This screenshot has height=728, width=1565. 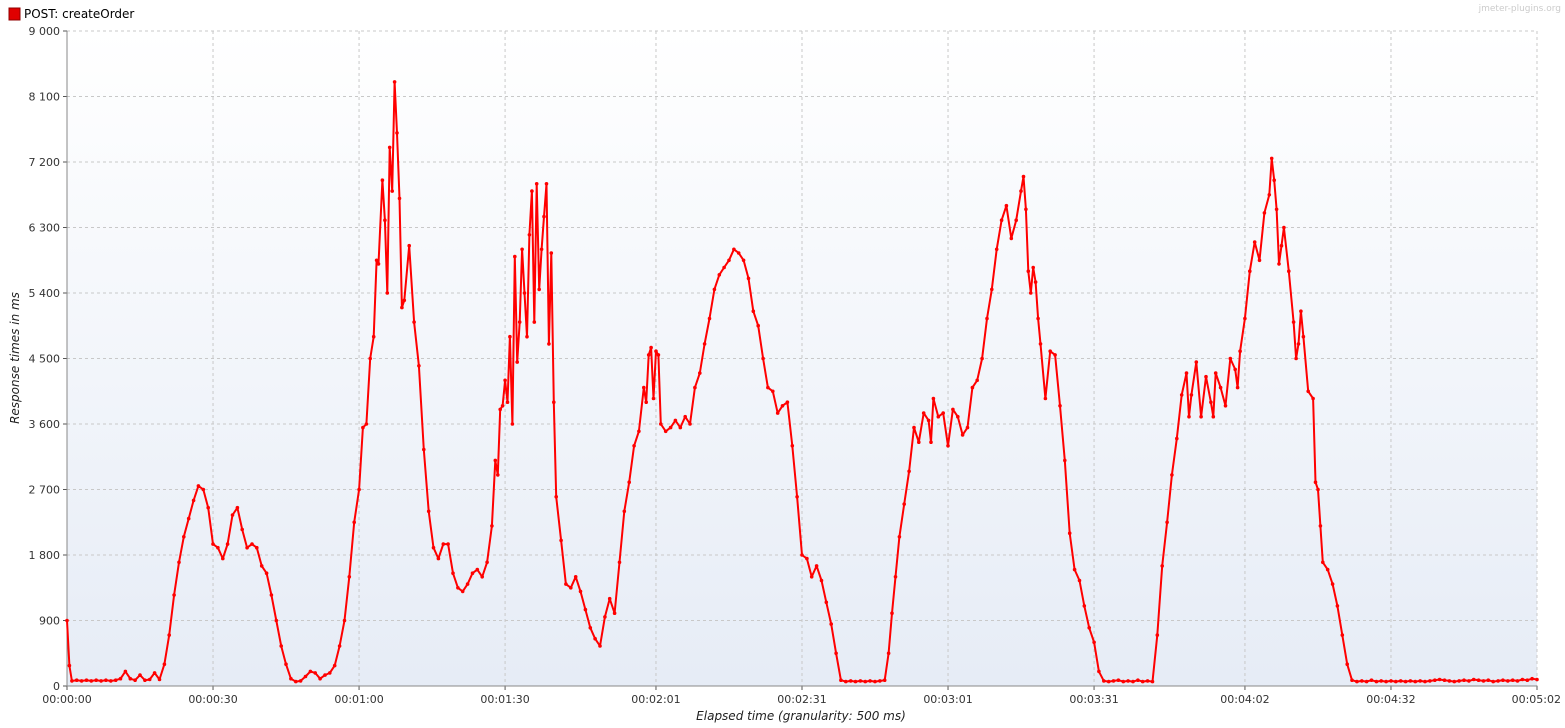 I want to click on legend-swatch, so click(x=14, y=14).